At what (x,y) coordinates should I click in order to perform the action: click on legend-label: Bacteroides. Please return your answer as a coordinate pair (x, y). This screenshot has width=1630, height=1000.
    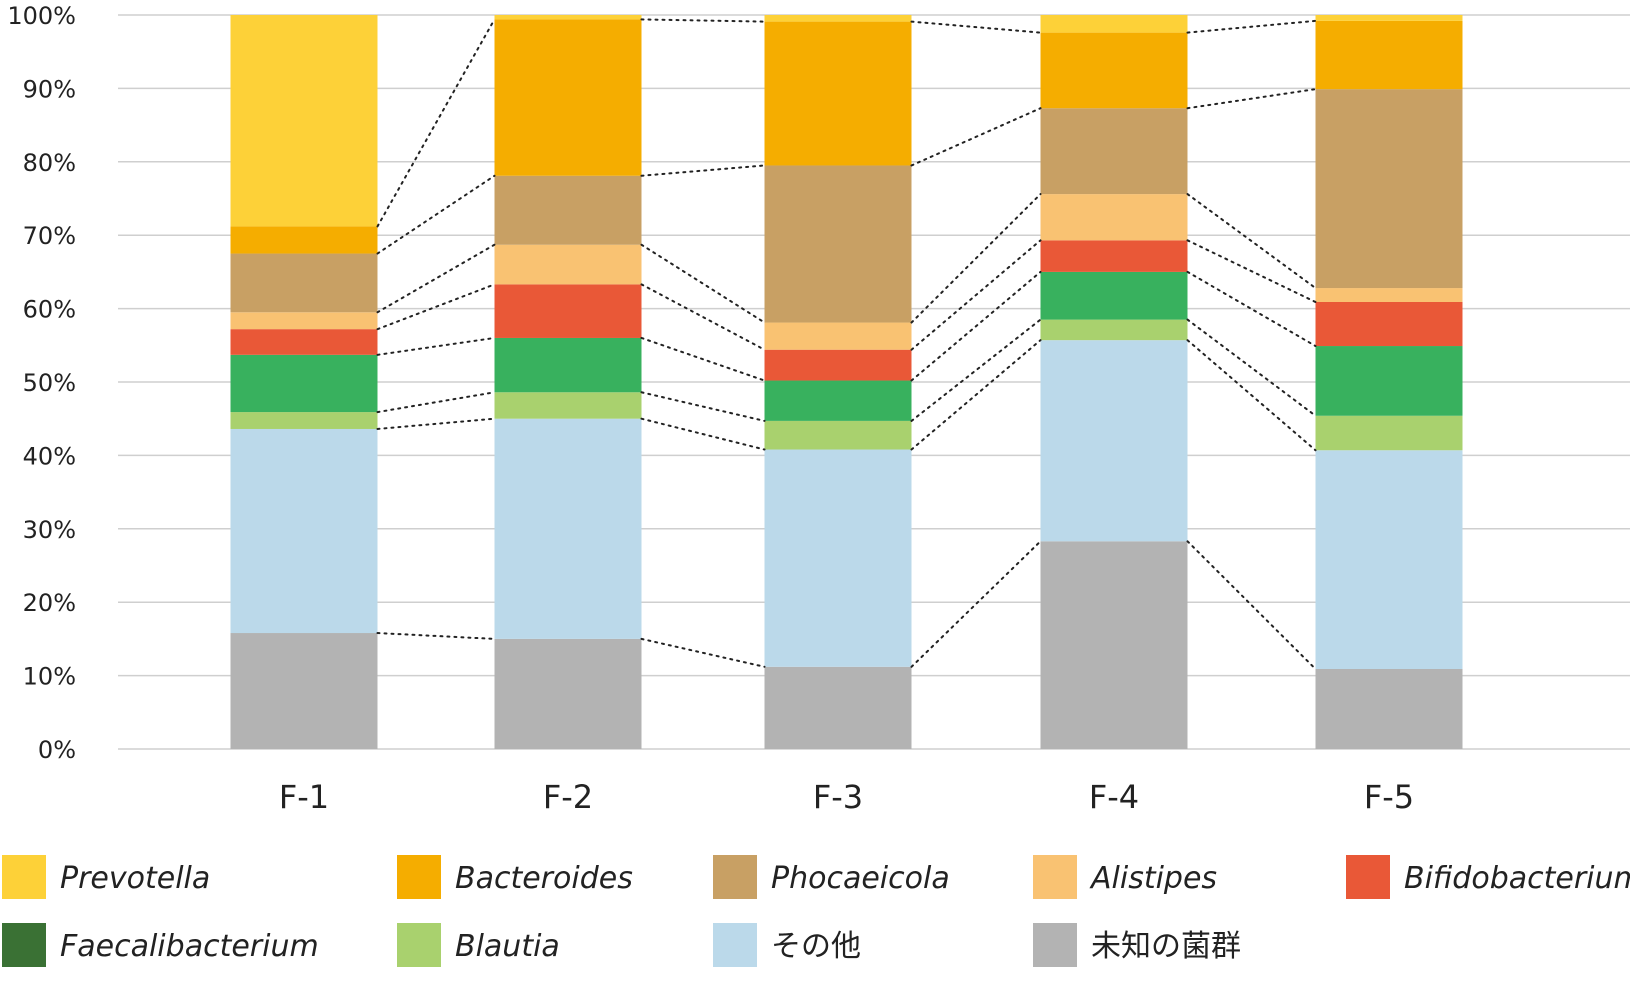
    Looking at the image, I should click on (544, 878).